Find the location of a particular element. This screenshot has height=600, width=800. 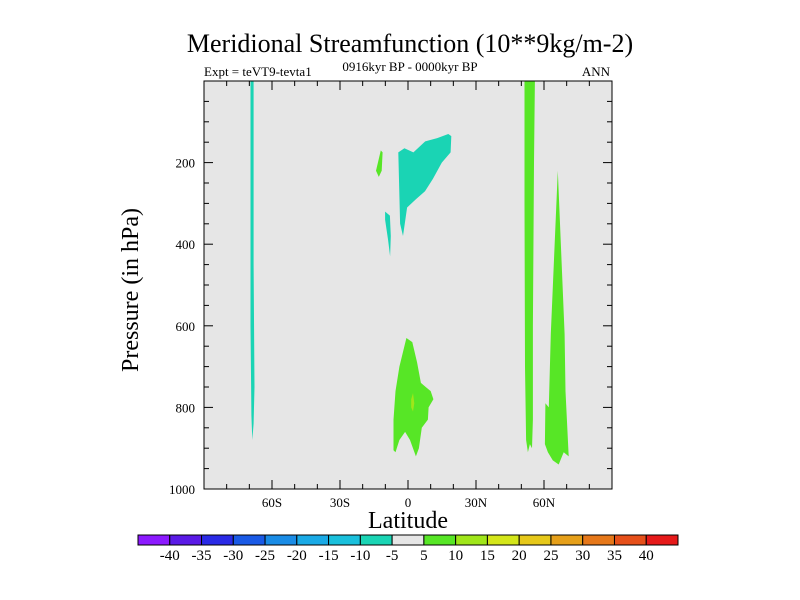

contour-region-neg-upper-cell is located at coordinates (425, 185).